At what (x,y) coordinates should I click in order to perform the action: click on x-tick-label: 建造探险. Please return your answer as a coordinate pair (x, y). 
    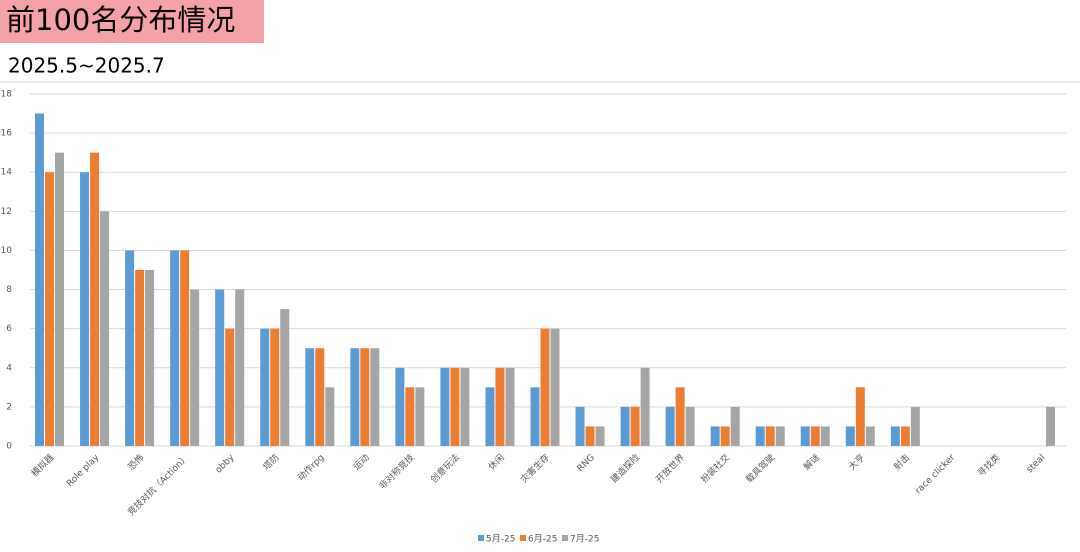
    Looking at the image, I should click on (625, 468).